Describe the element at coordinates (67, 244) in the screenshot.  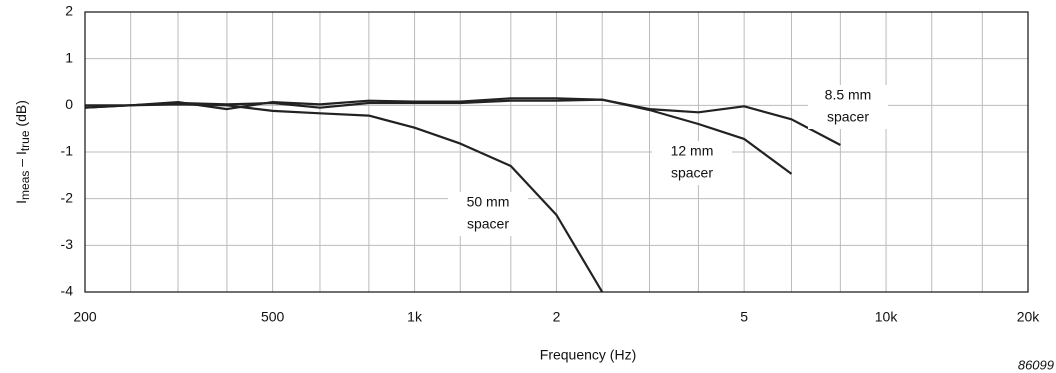
I see `y-tick-label: -3` at that location.